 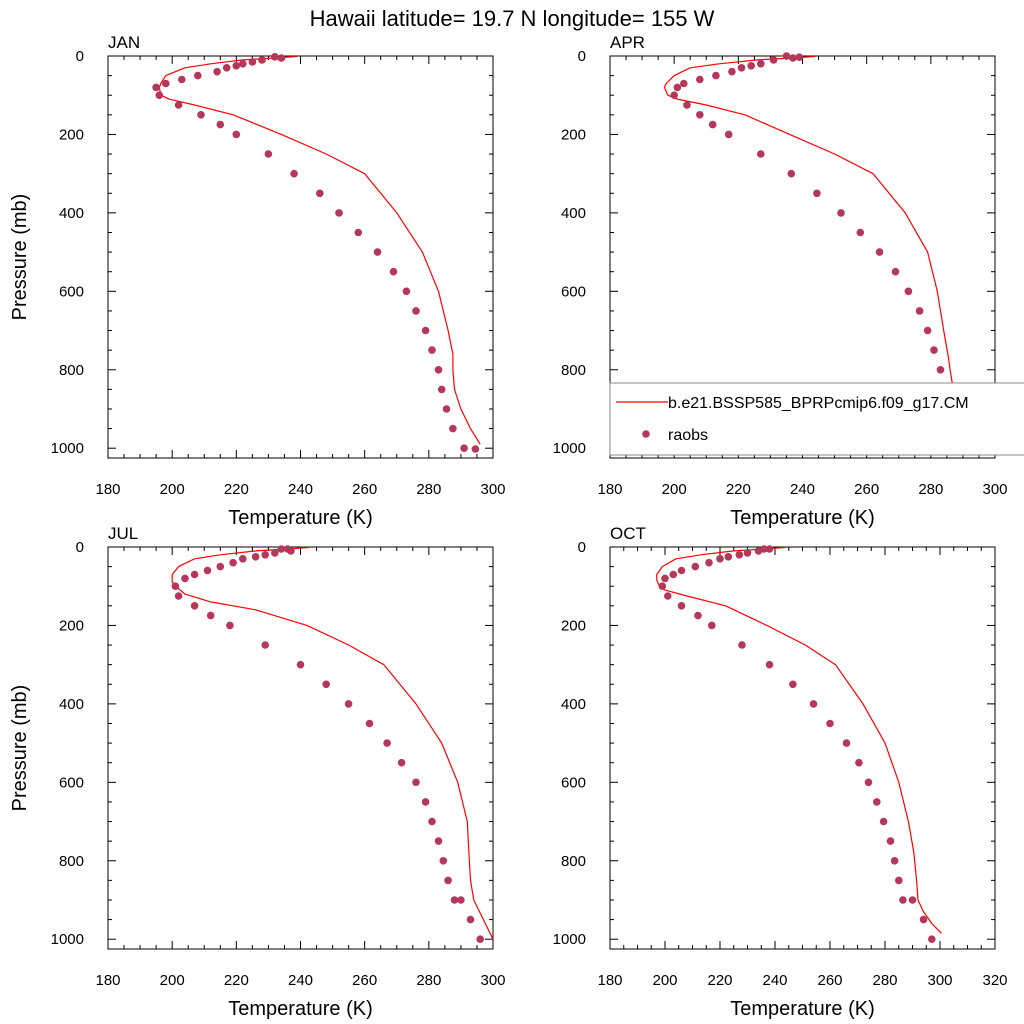 I want to click on plot-frame, so click(x=300, y=257).